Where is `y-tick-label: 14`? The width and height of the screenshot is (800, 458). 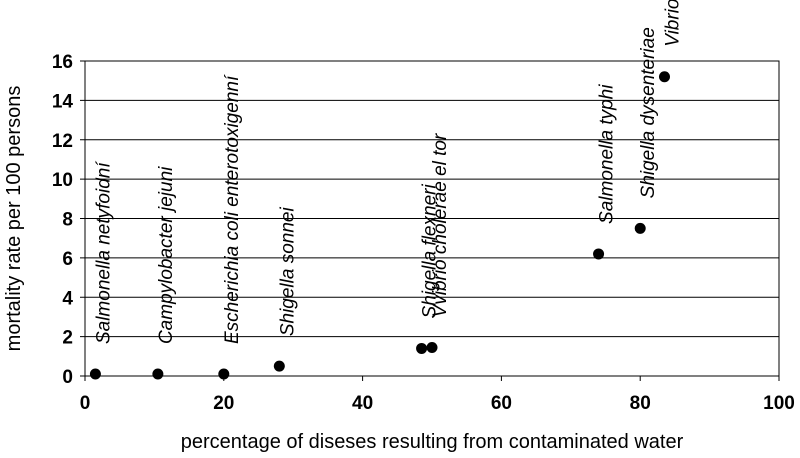 y-tick-label: 14 is located at coordinates (63, 101).